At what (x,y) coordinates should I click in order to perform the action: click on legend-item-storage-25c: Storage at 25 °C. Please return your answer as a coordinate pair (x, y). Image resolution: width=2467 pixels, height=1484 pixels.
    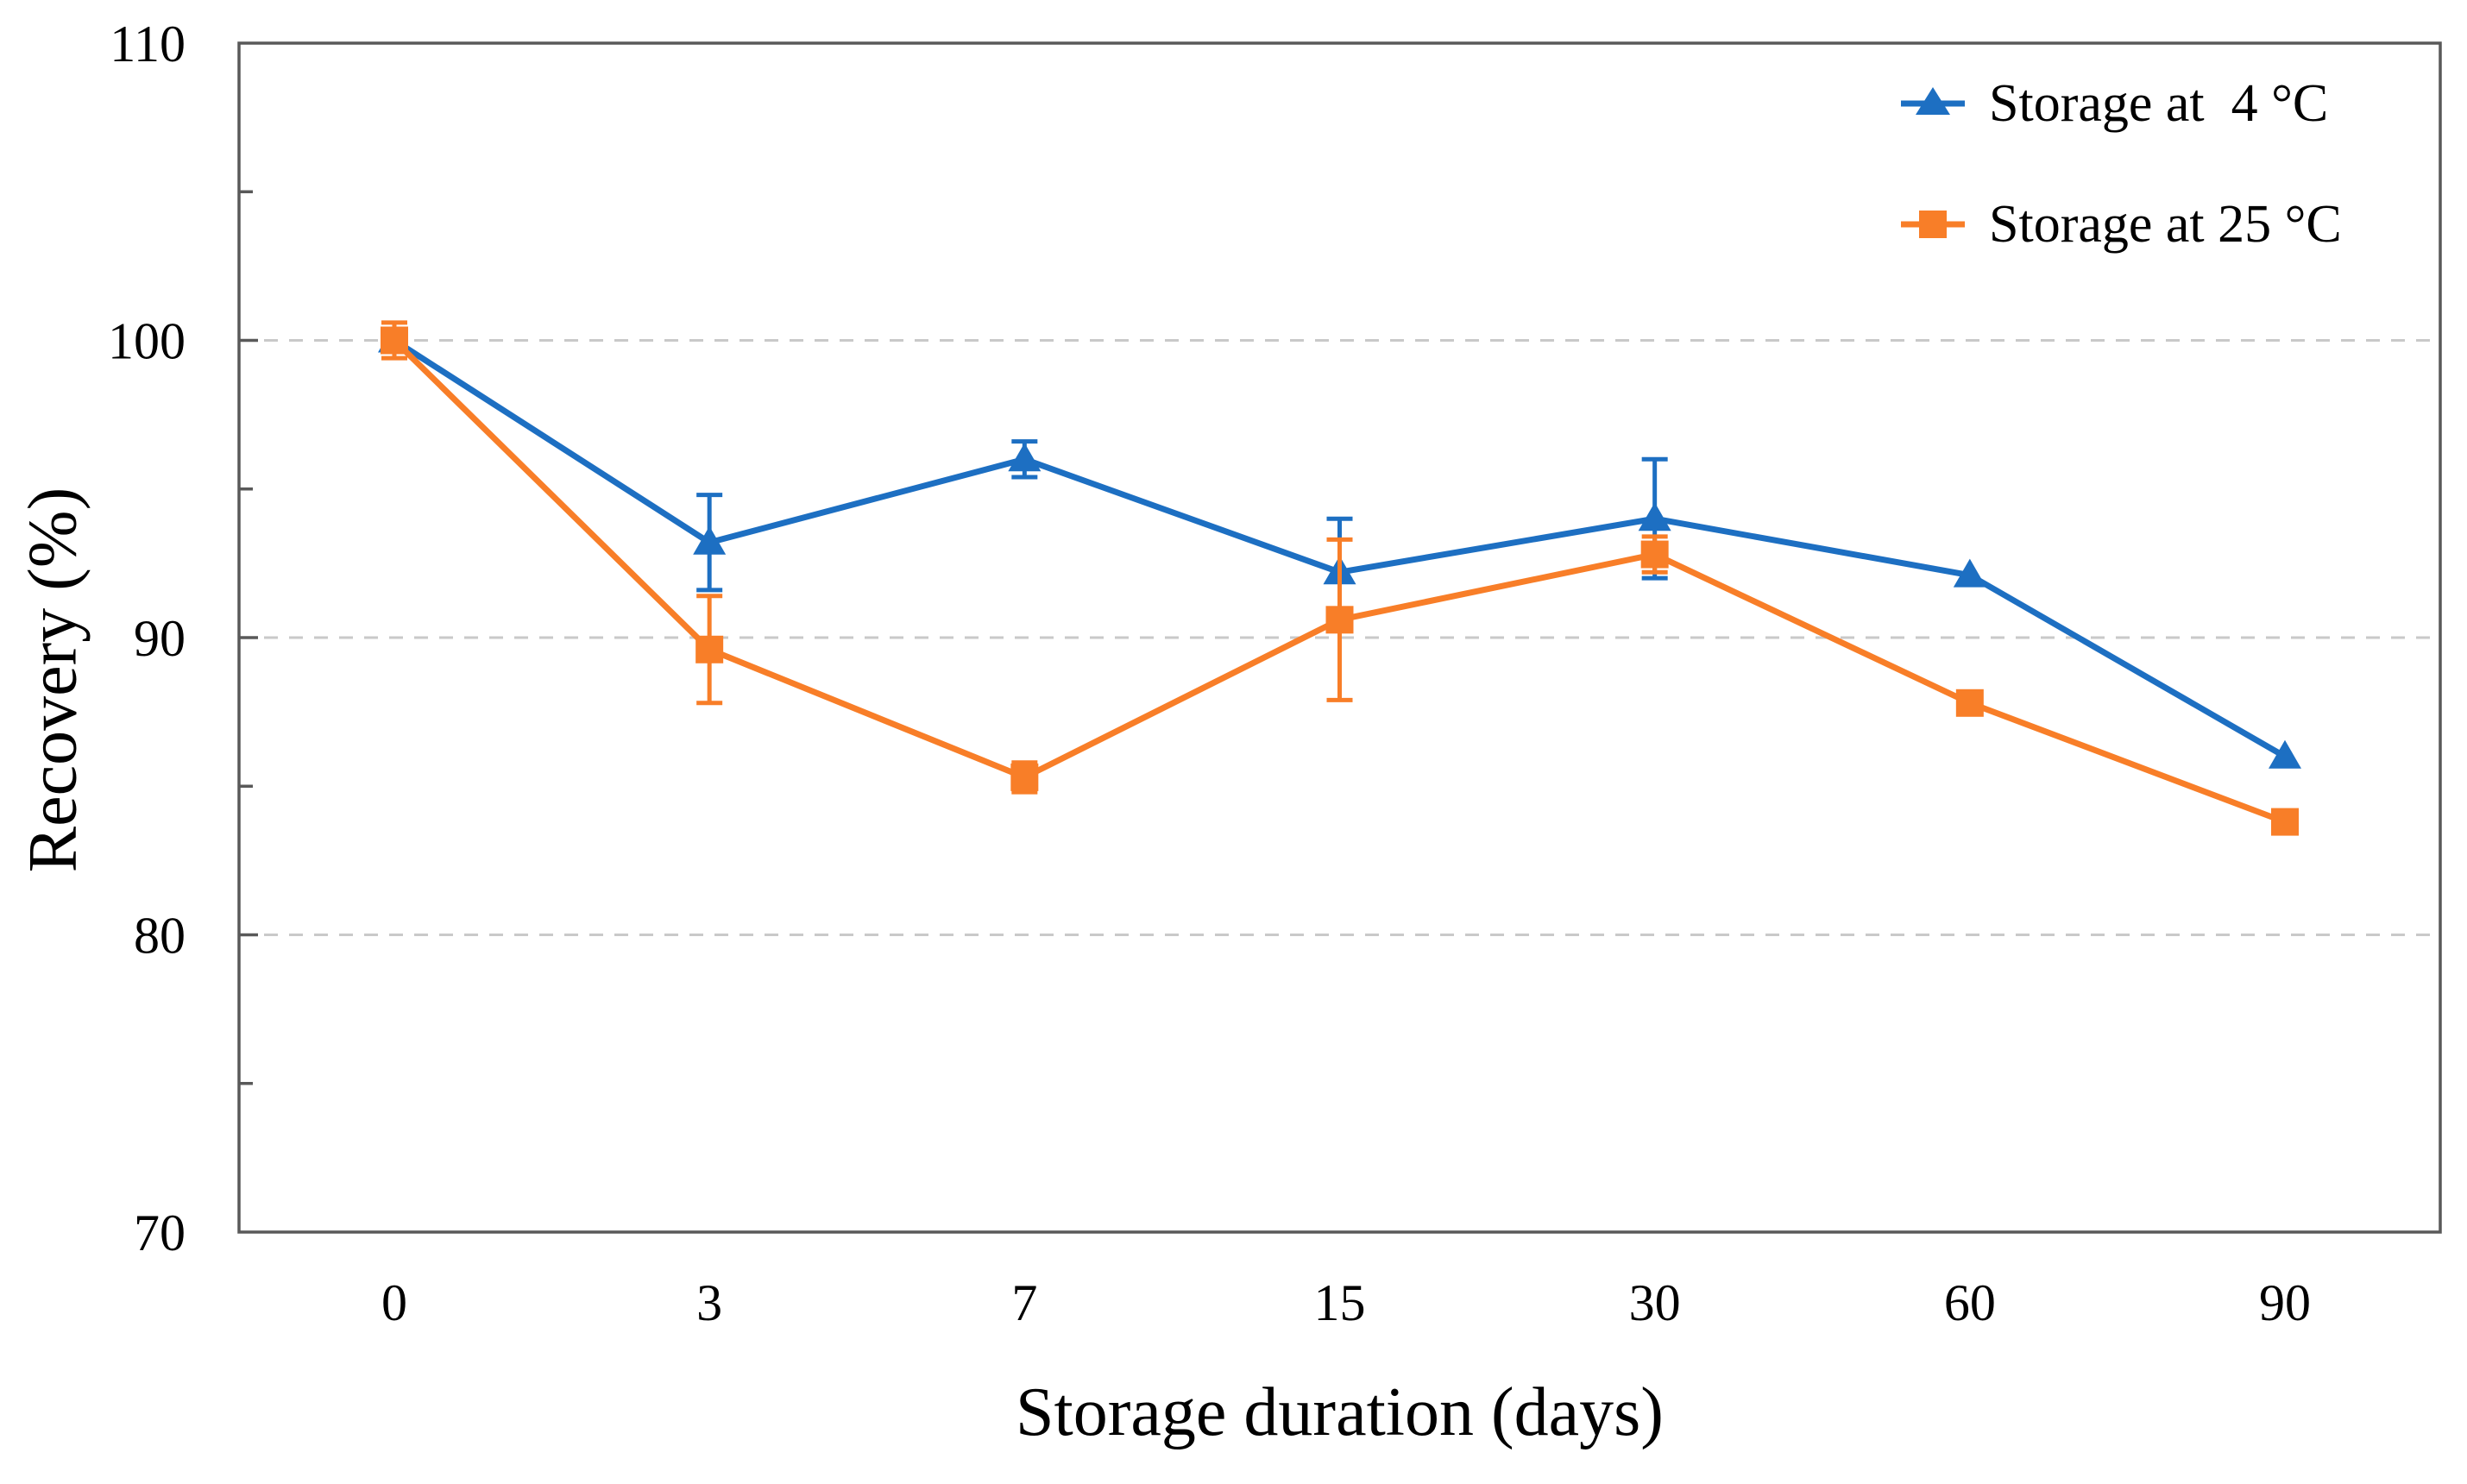
    Looking at the image, I should click on (2118, 224).